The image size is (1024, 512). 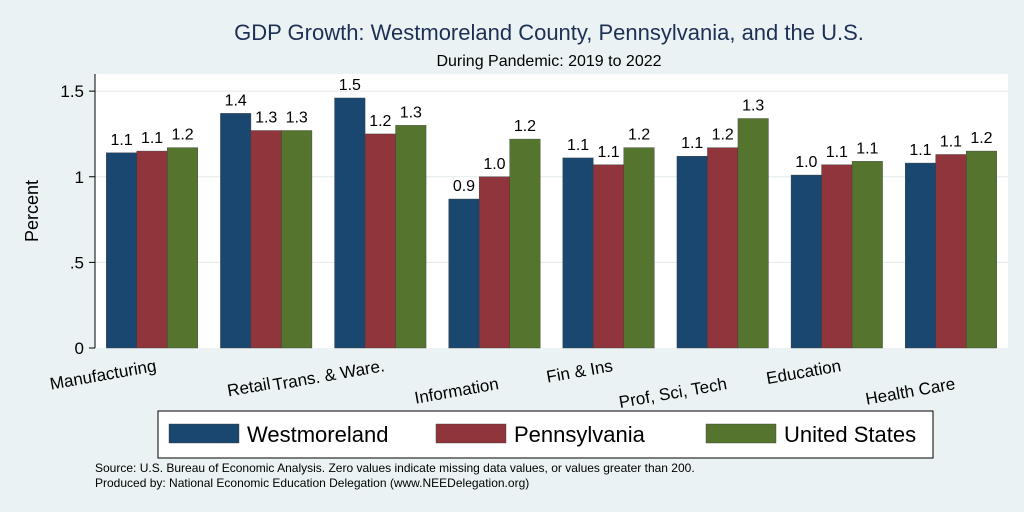 I want to click on y-tick-label: 0, so click(x=79, y=348).